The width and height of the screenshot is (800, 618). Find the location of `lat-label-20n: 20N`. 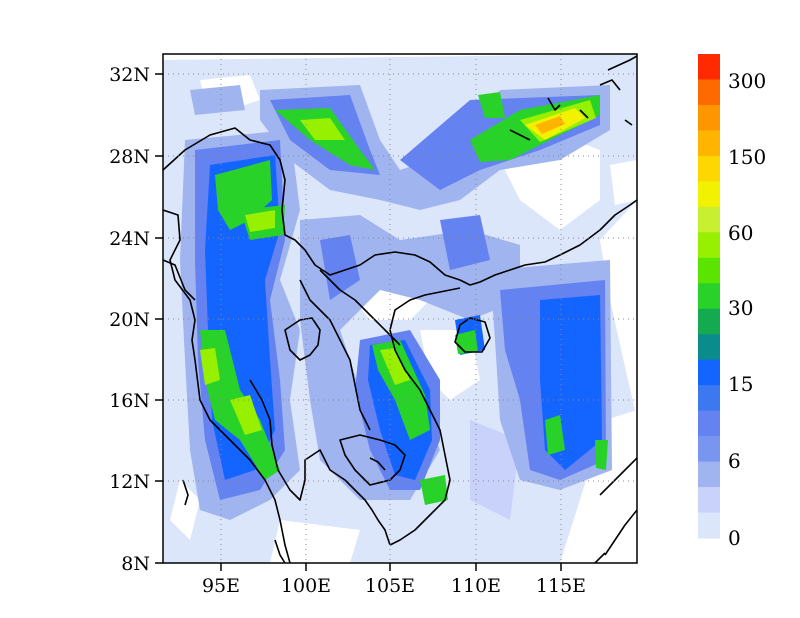

lat-label-20n: 20N is located at coordinates (129, 320).